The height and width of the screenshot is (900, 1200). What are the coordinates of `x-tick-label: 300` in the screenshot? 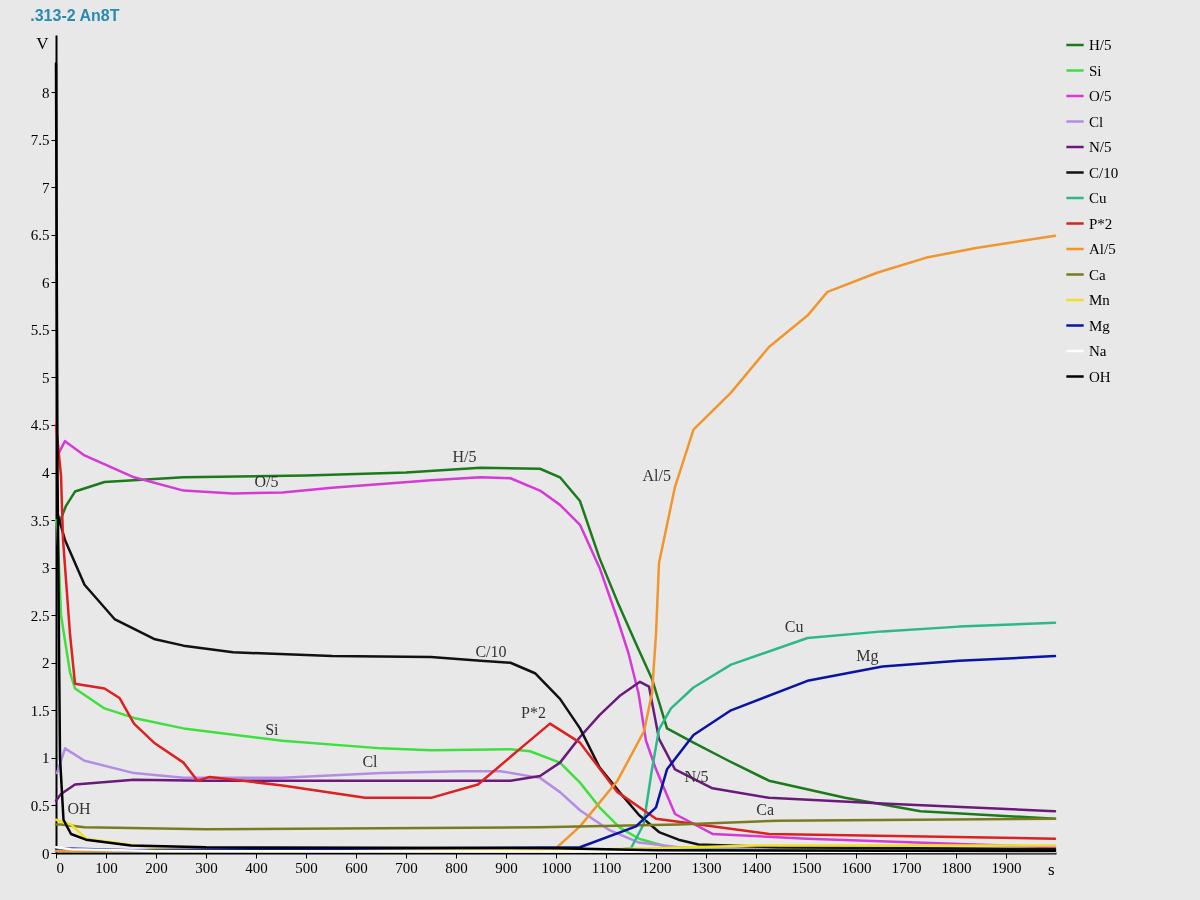 It's located at (206, 867).